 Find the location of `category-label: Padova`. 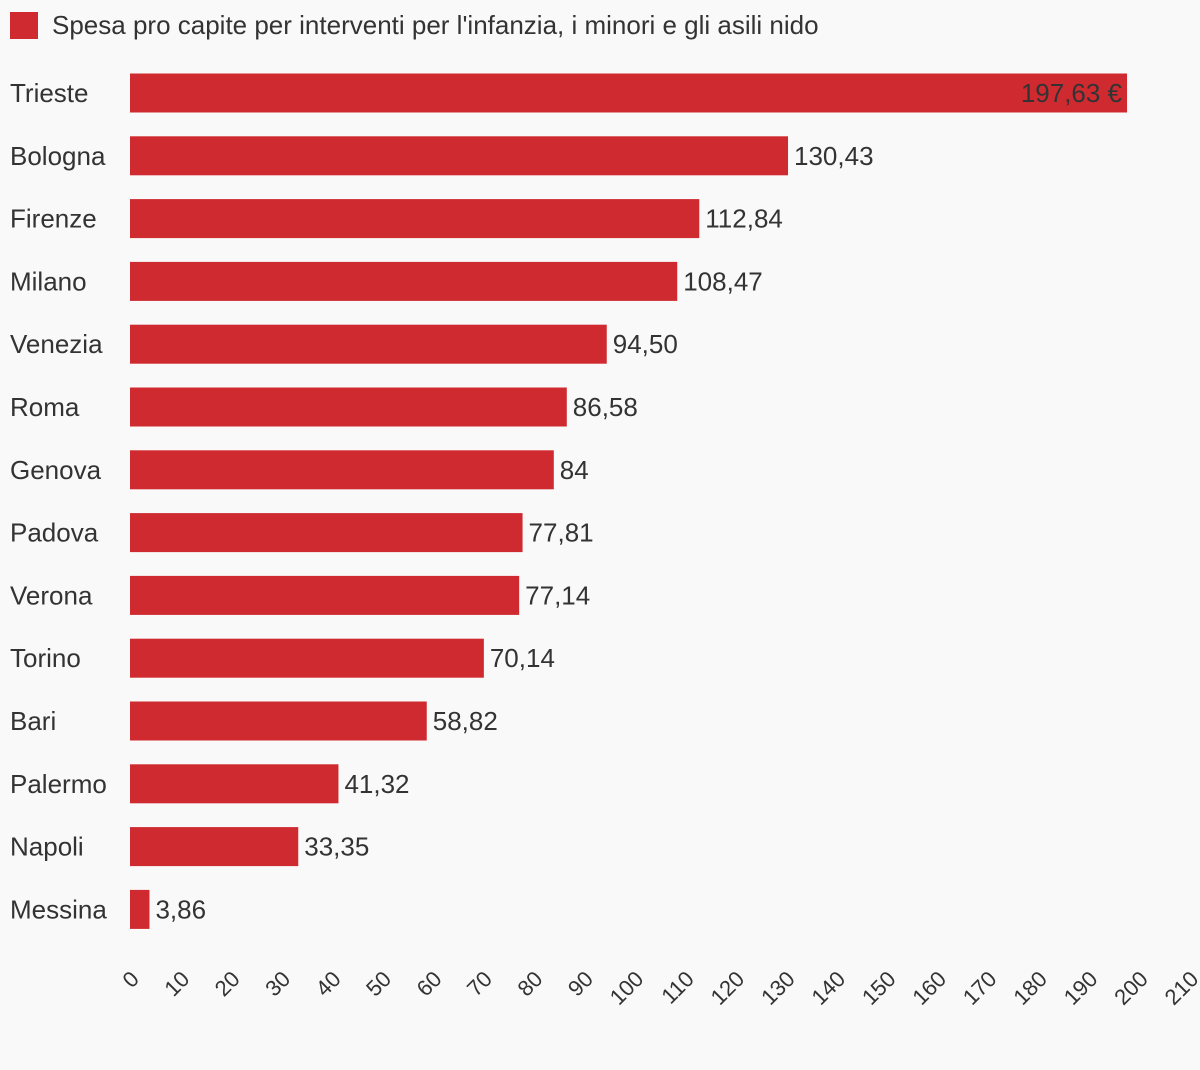

category-label: Padova is located at coordinates (54, 533).